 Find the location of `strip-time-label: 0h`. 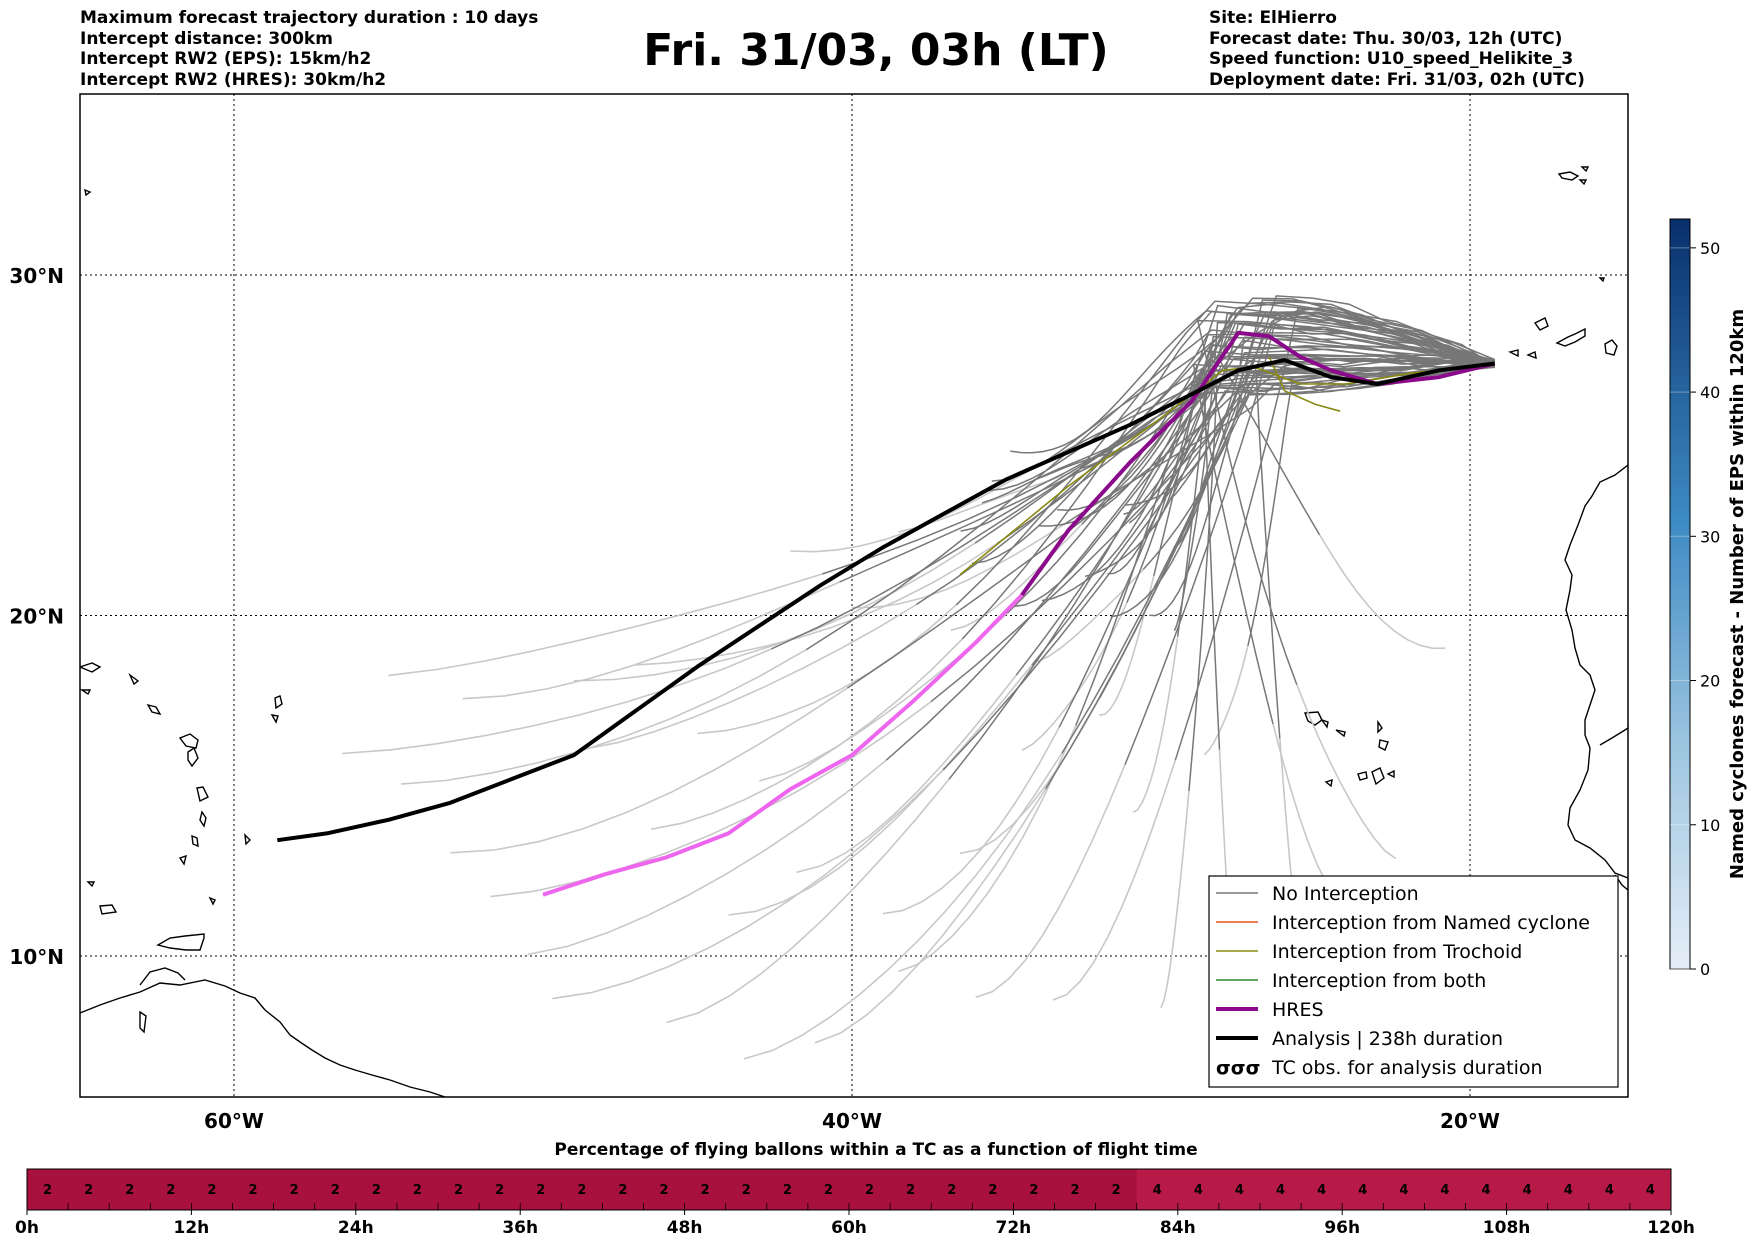

strip-time-label: 0h is located at coordinates (27, 1228).